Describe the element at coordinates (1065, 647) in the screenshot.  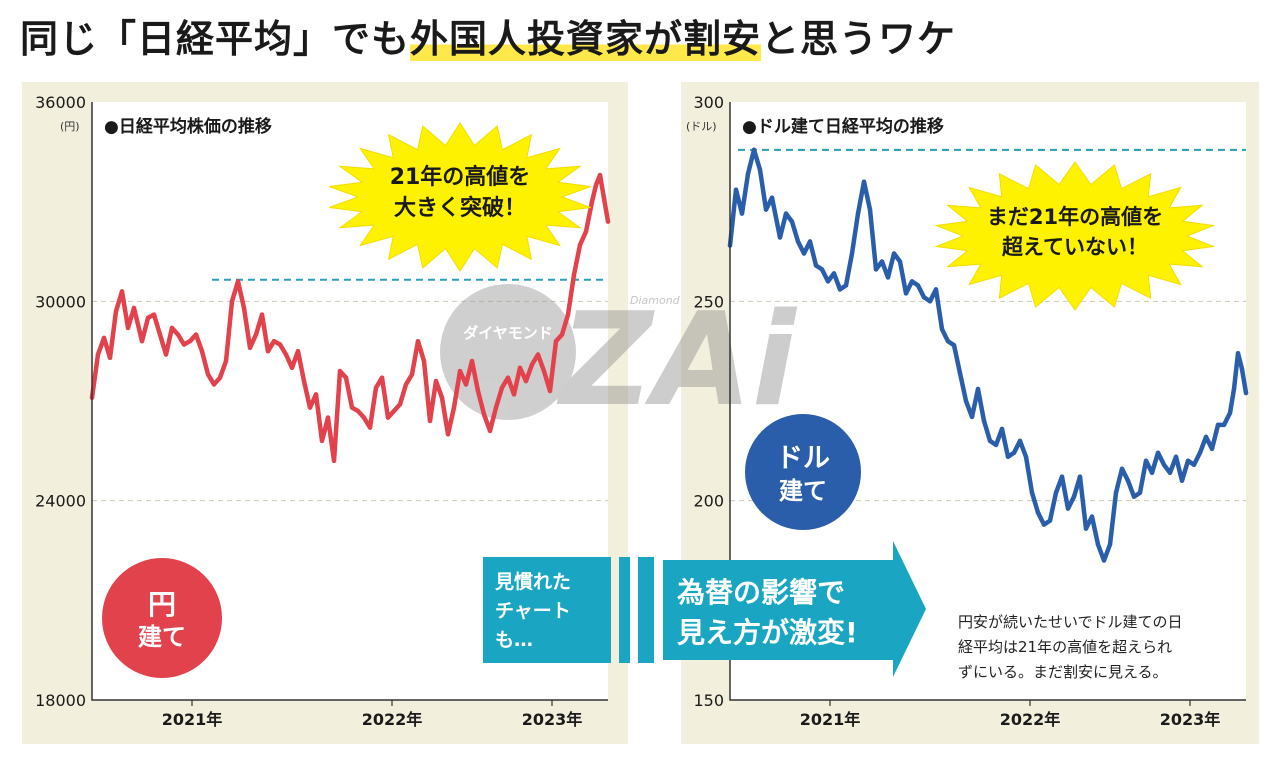
I see `note-line2: 経平均は21年の高値を超えられ` at that location.